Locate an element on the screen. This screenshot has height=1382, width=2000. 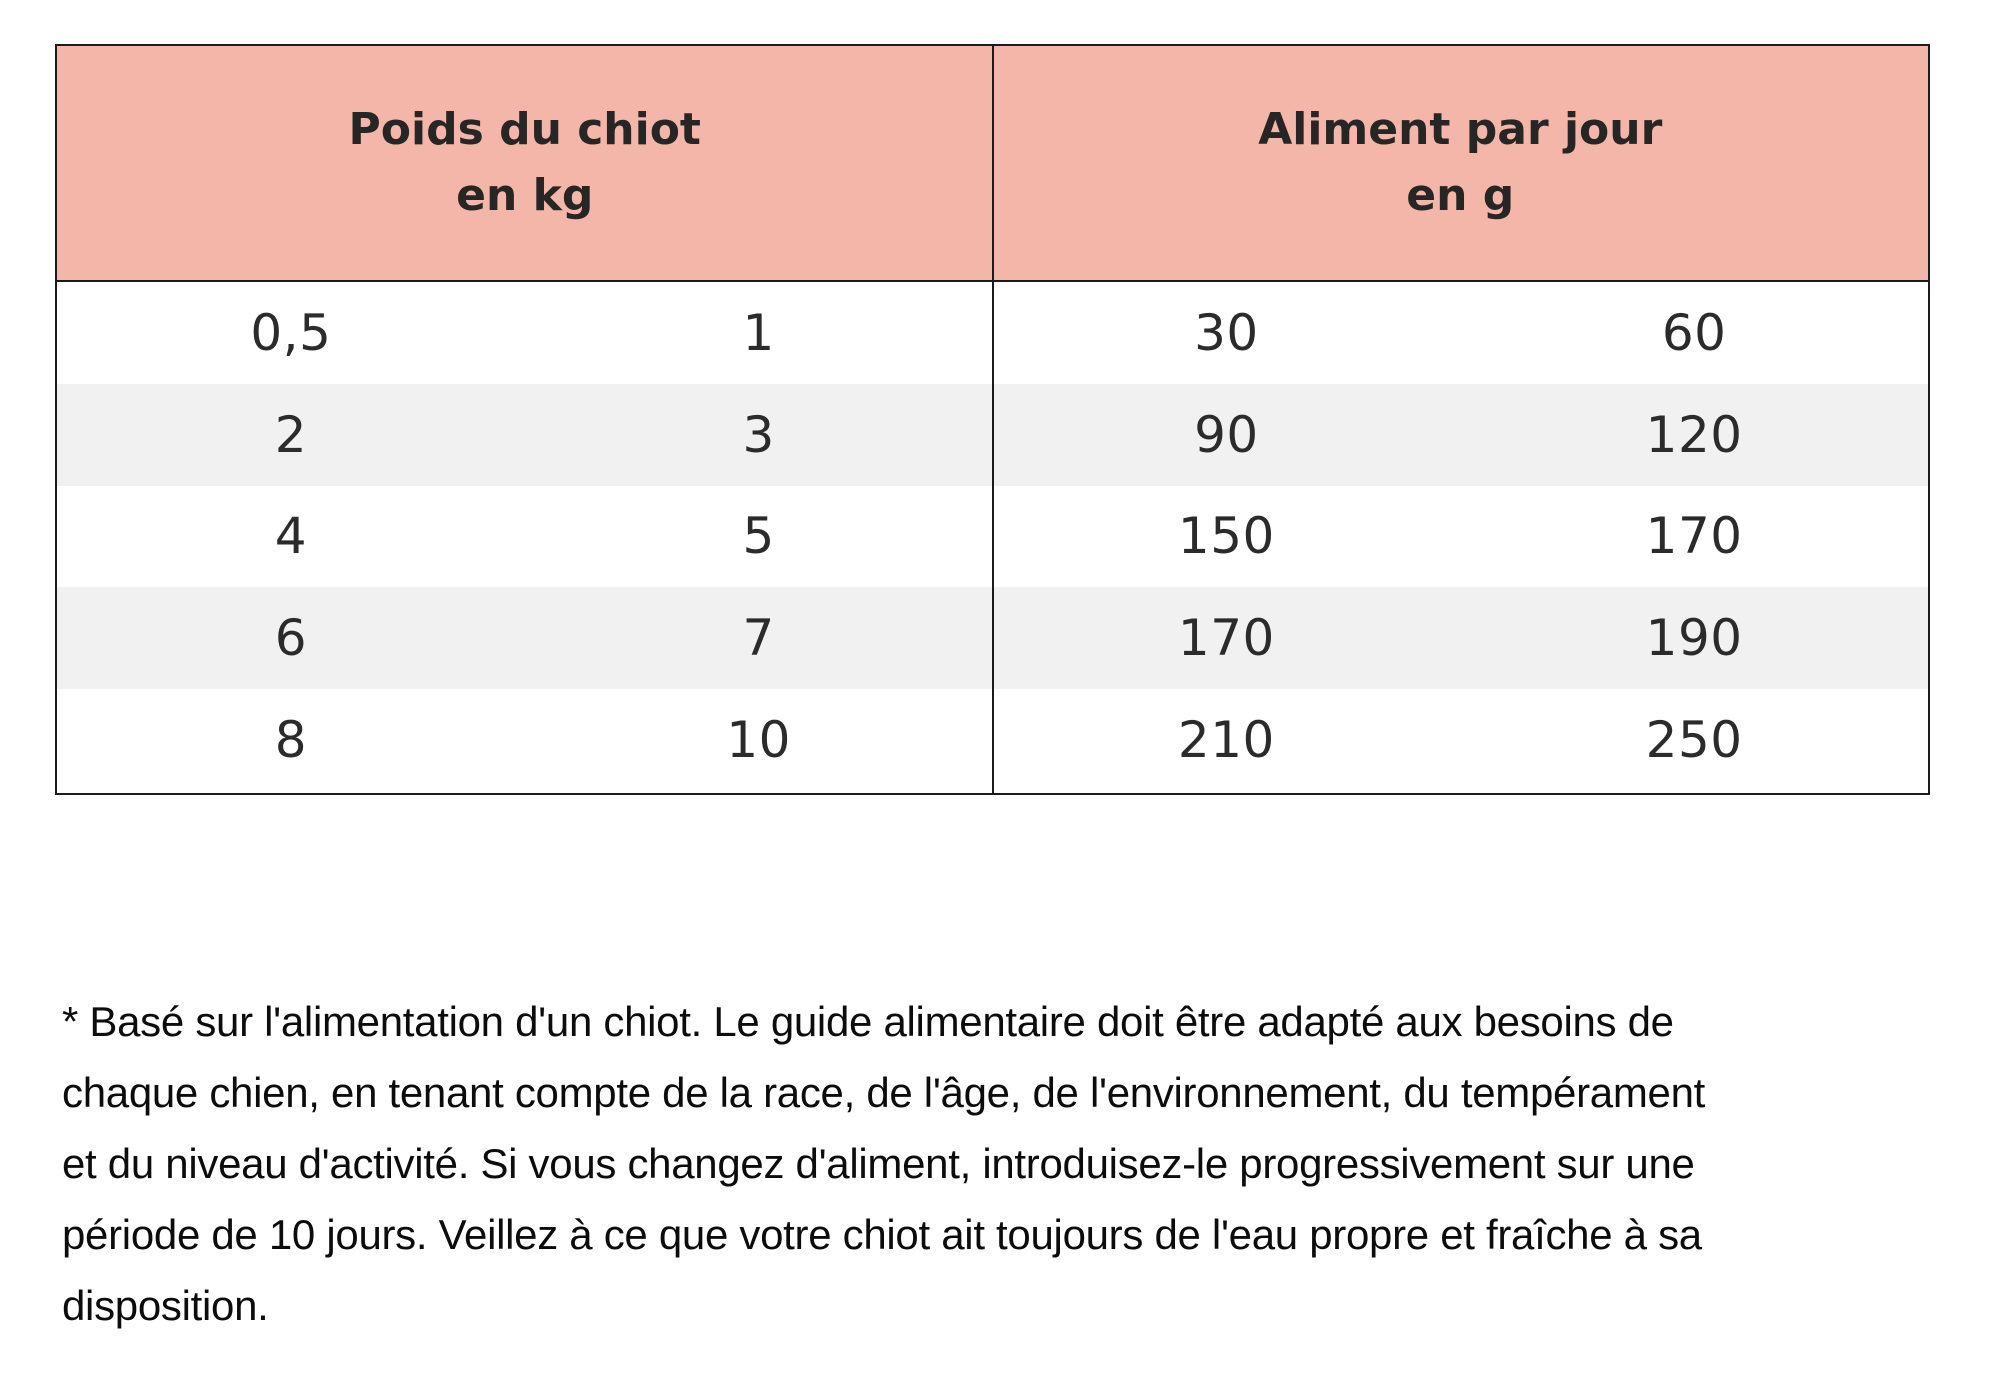
cell-food-max: 190 is located at coordinates (1694, 638).